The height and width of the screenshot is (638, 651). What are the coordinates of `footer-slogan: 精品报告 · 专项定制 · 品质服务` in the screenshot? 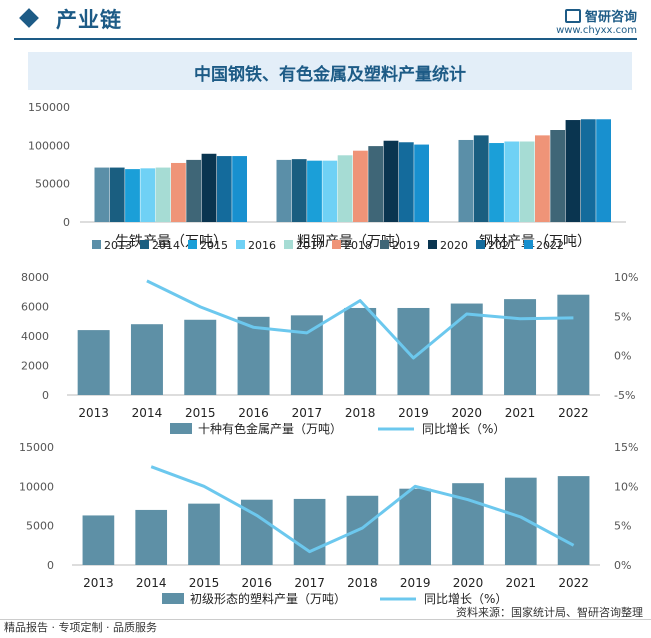 It's located at (80, 627).